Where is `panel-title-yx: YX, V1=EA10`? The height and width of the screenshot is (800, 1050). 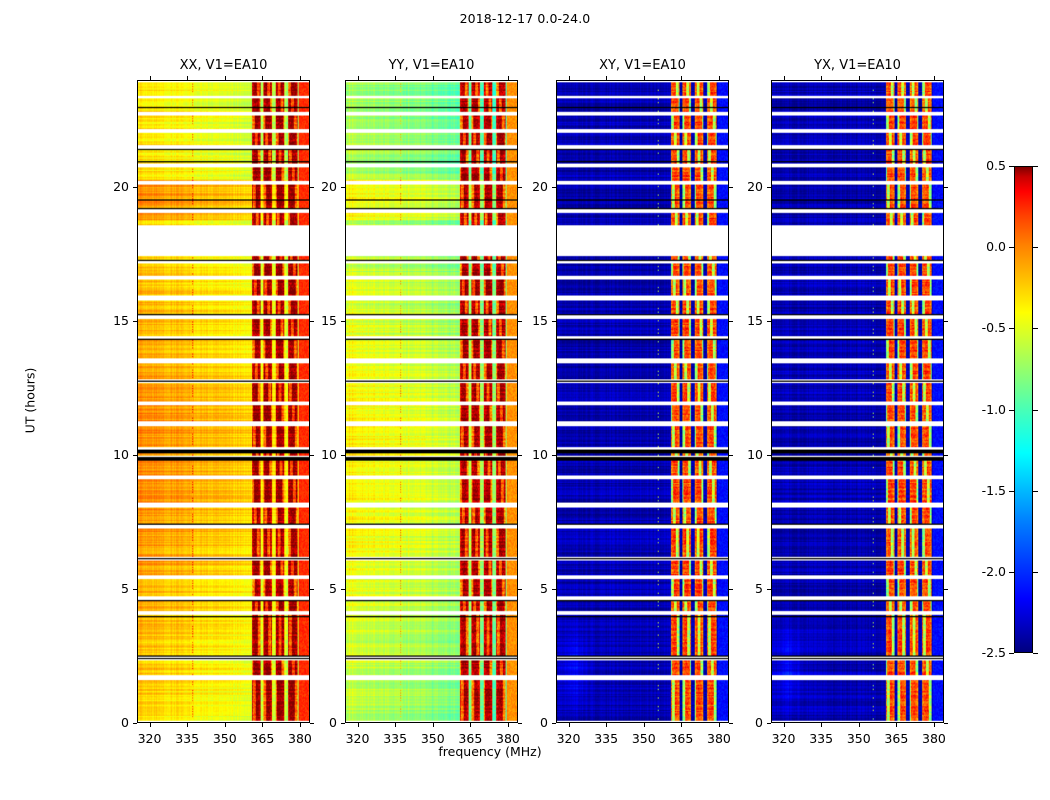 panel-title-yx: YX, V1=EA10 is located at coordinates (857, 65).